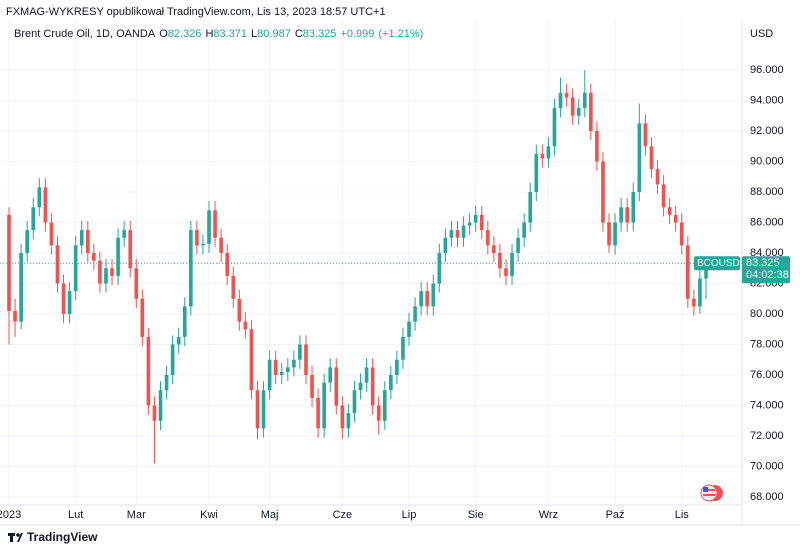  I want to click on legend-field-value: 83.325, so click(320, 34).